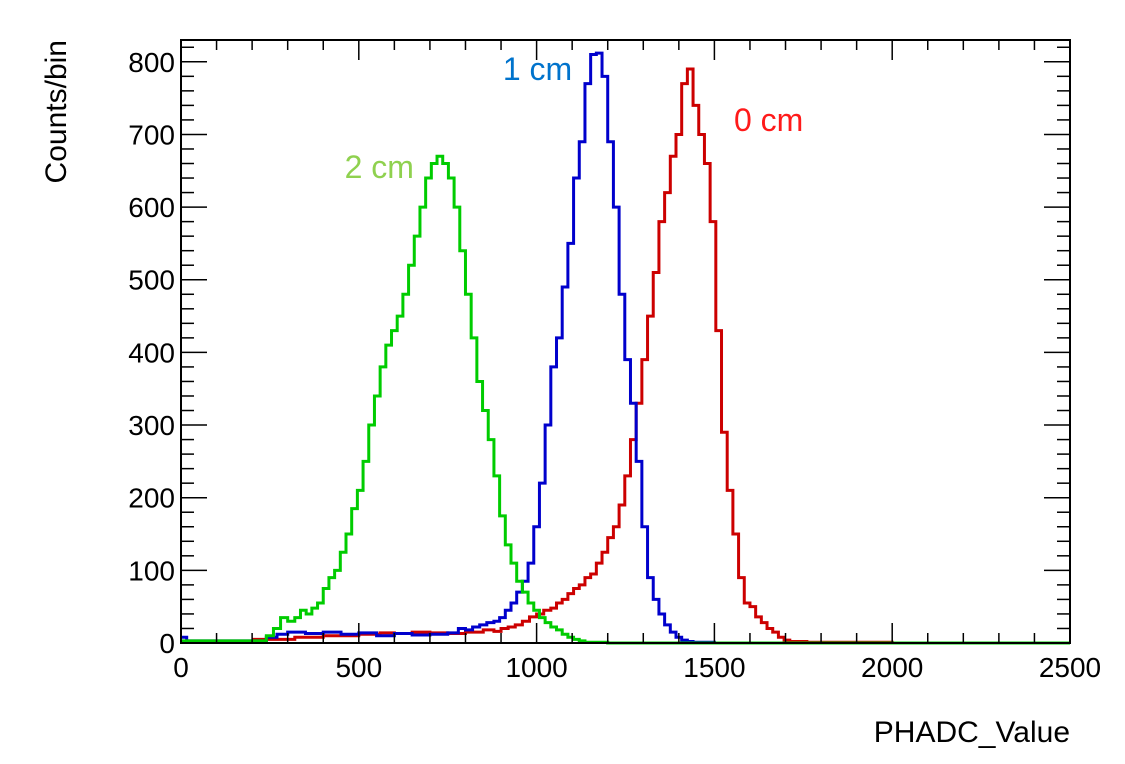 This screenshot has width=1125, height=764. What do you see at coordinates (151, 352) in the screenshot?
I see `y-tick-label: 400` at bounding box center [151, 352].